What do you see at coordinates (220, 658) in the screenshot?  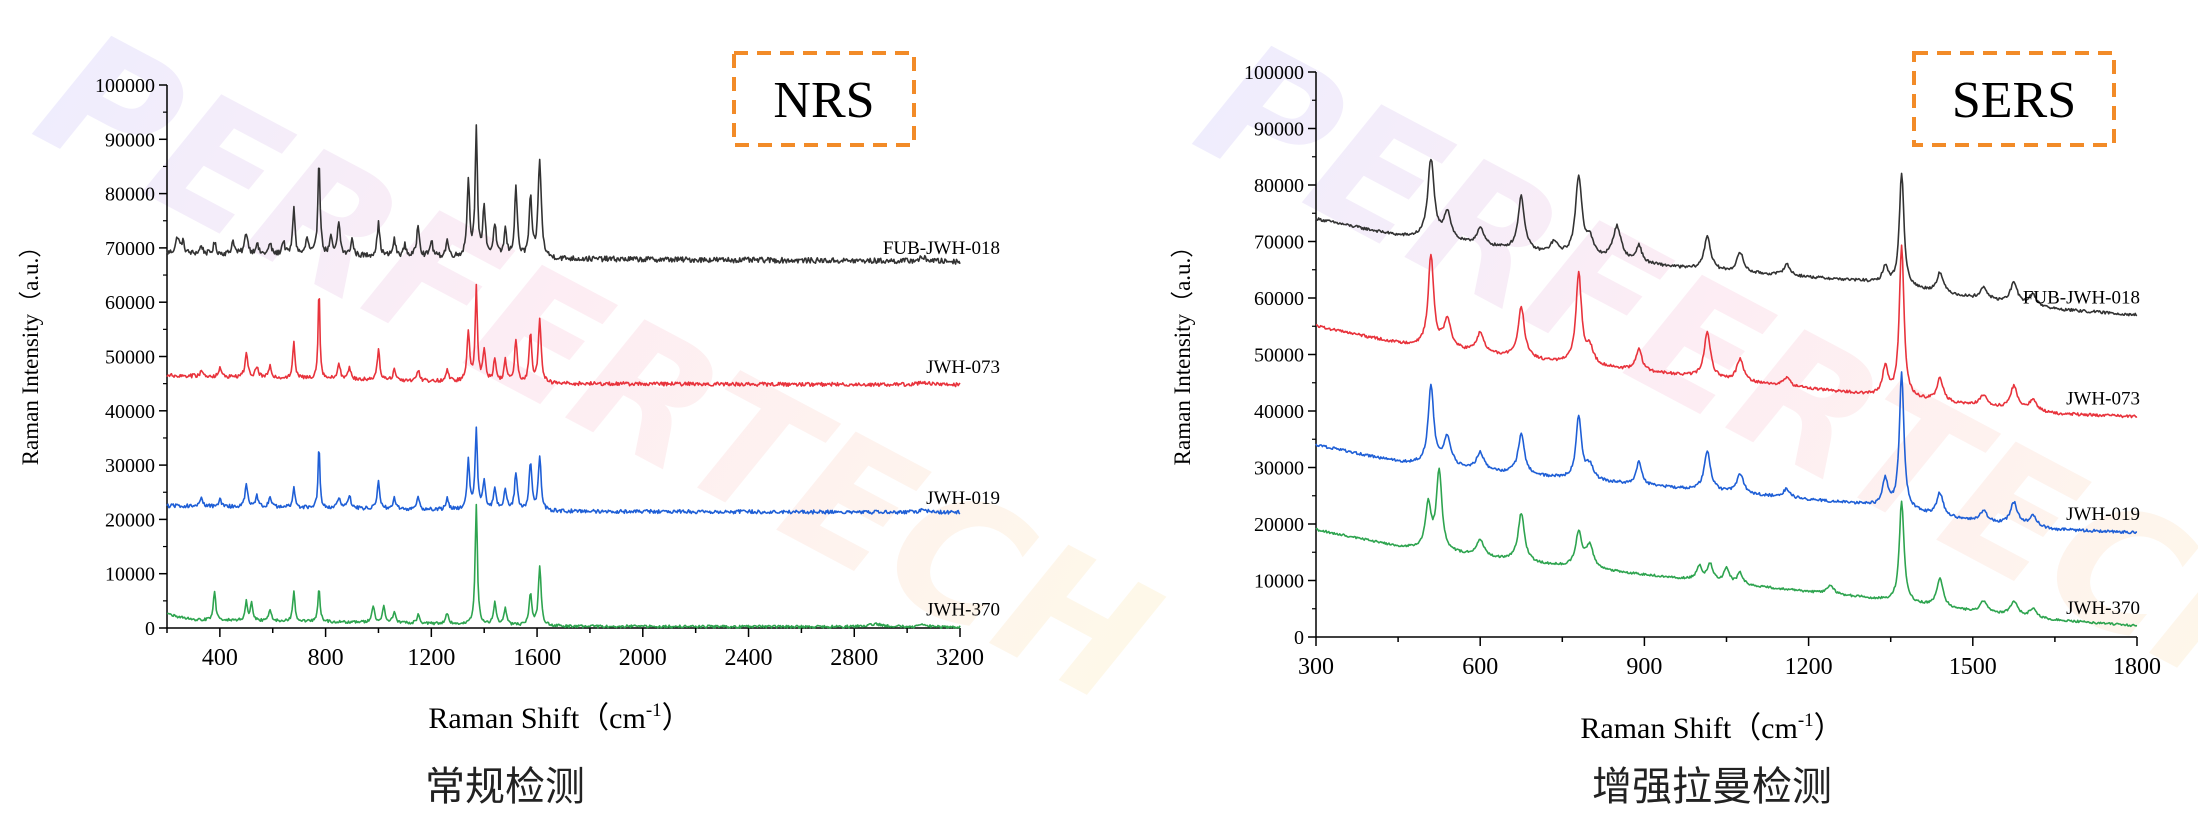 I see `x-tick-label: 400` at bounding box center [220, 658].